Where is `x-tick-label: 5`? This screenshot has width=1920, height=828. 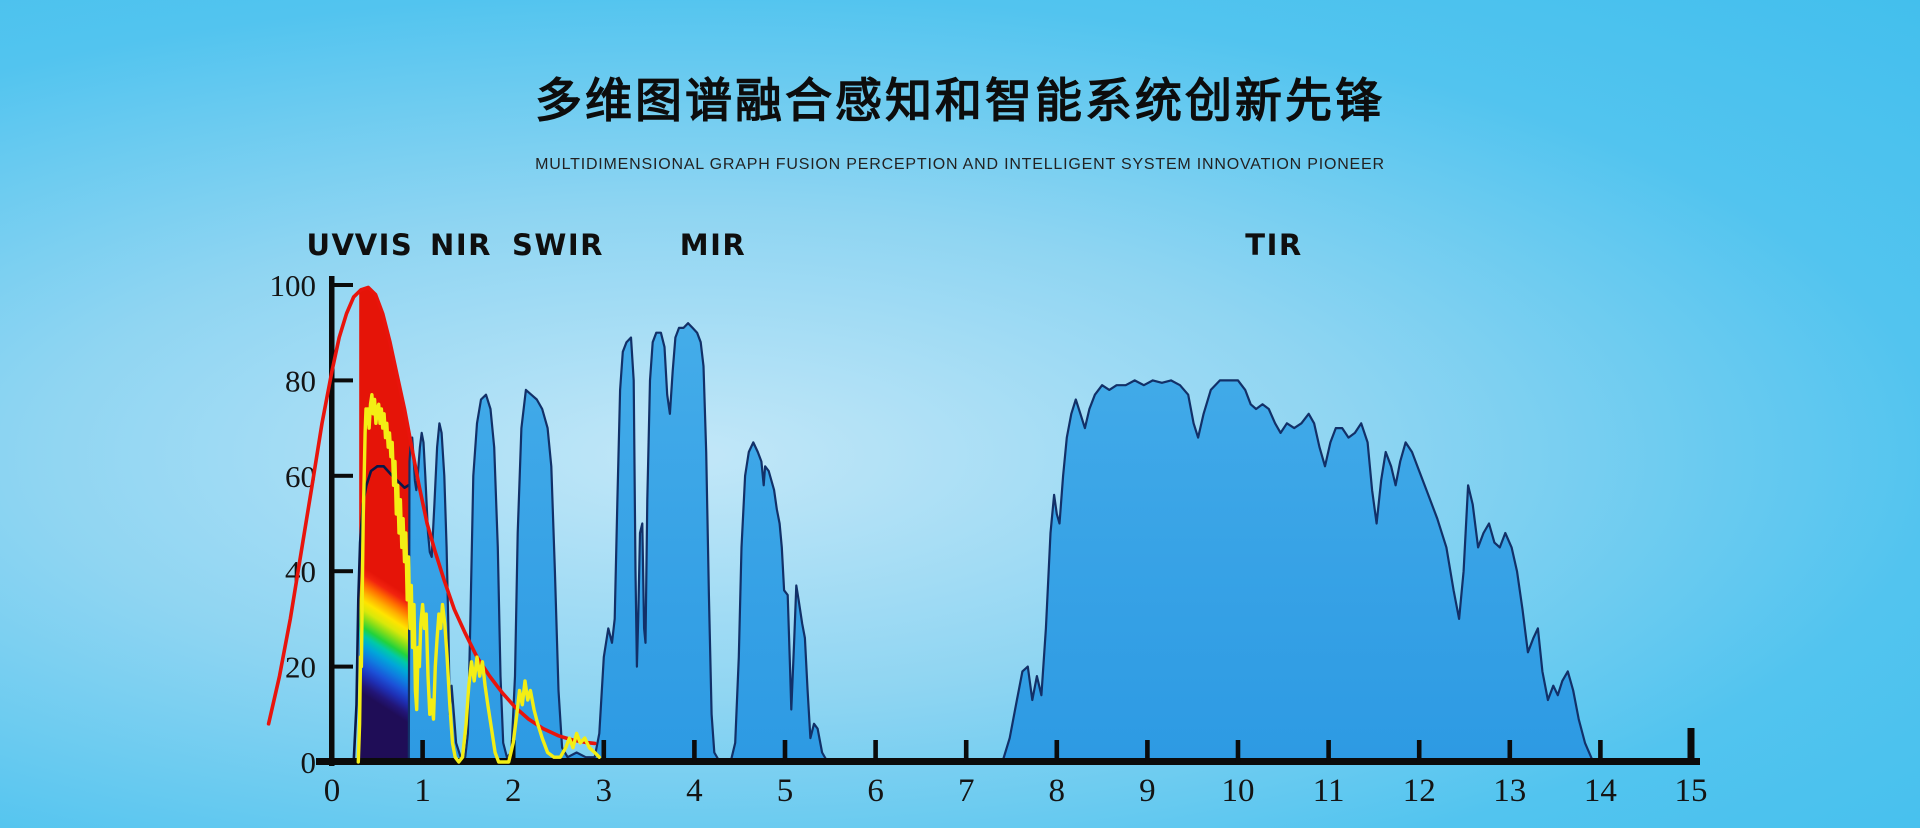 x-tick-label: 5 is located at coordinates (785, 791).